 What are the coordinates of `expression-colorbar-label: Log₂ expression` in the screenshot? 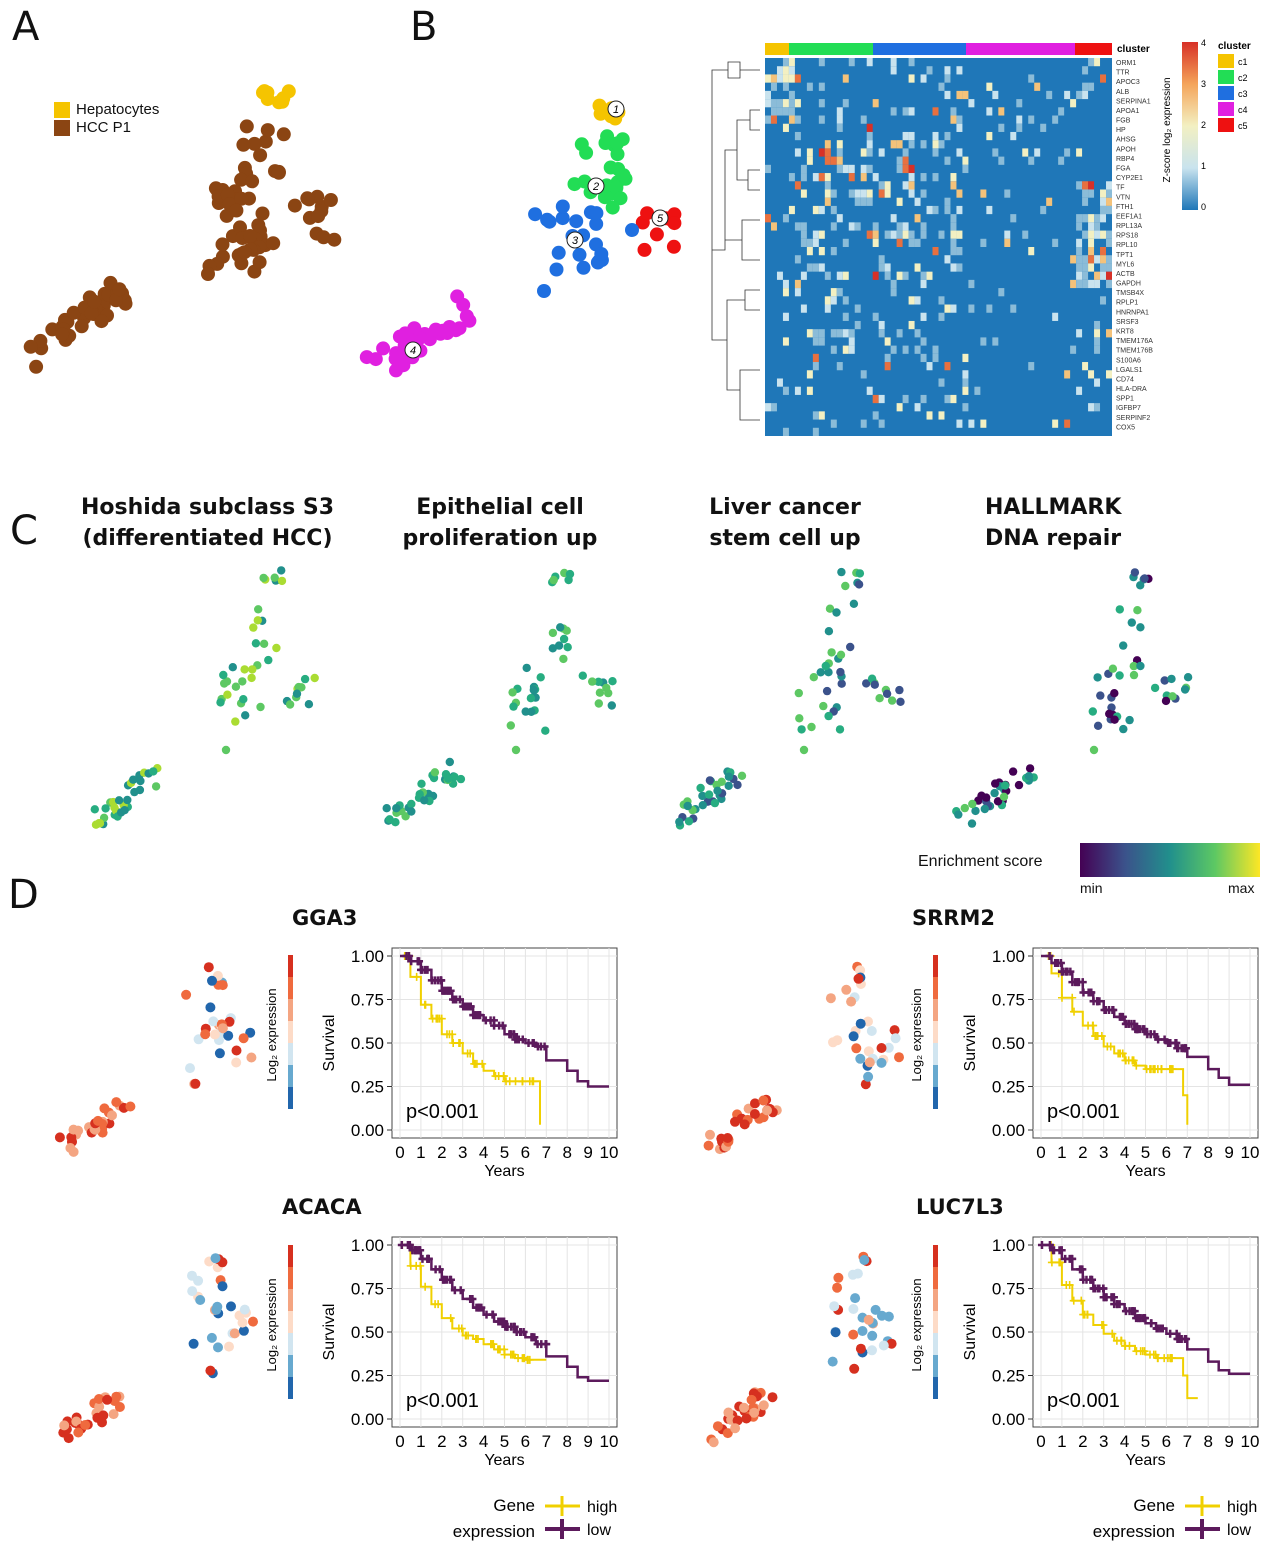 It's located at (271, 1034).